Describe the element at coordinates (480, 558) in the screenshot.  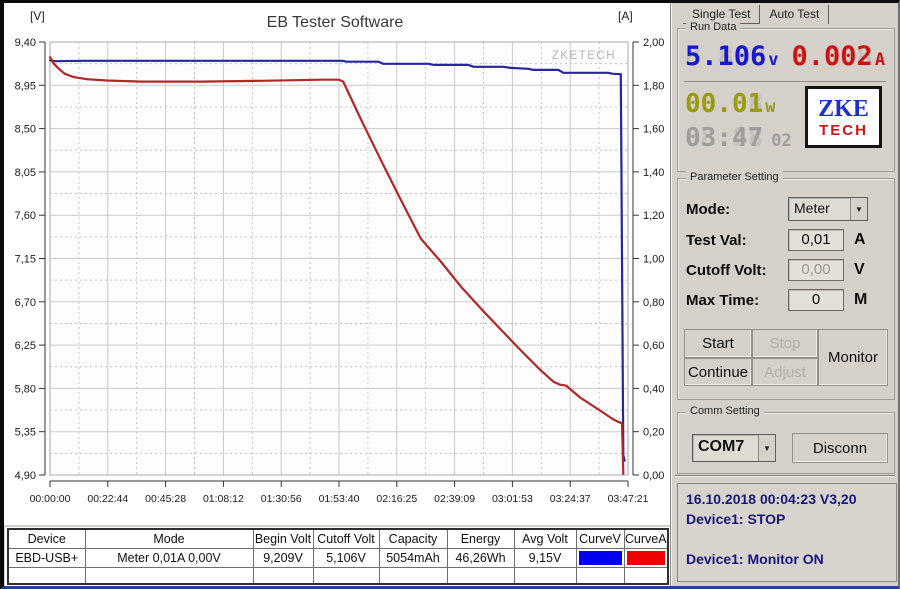
I see `cell-energy: 46,26Wh` at that location.